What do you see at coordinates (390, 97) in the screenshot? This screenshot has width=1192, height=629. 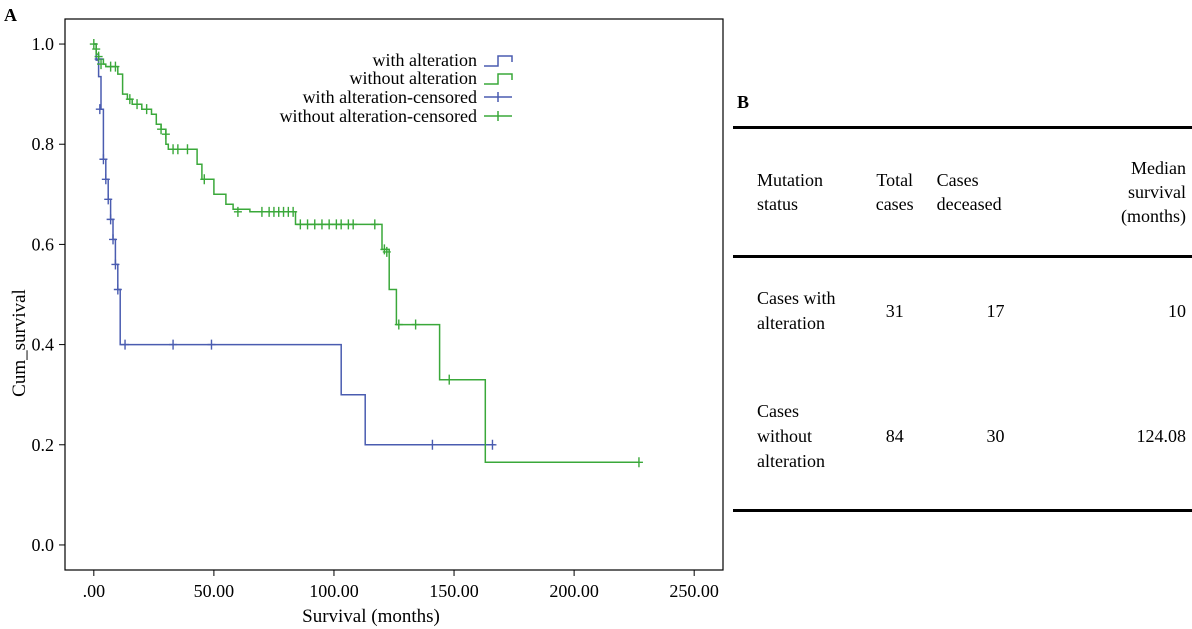 I see `legend-entry: with alteration-censored` at bounding box center [390, 97].